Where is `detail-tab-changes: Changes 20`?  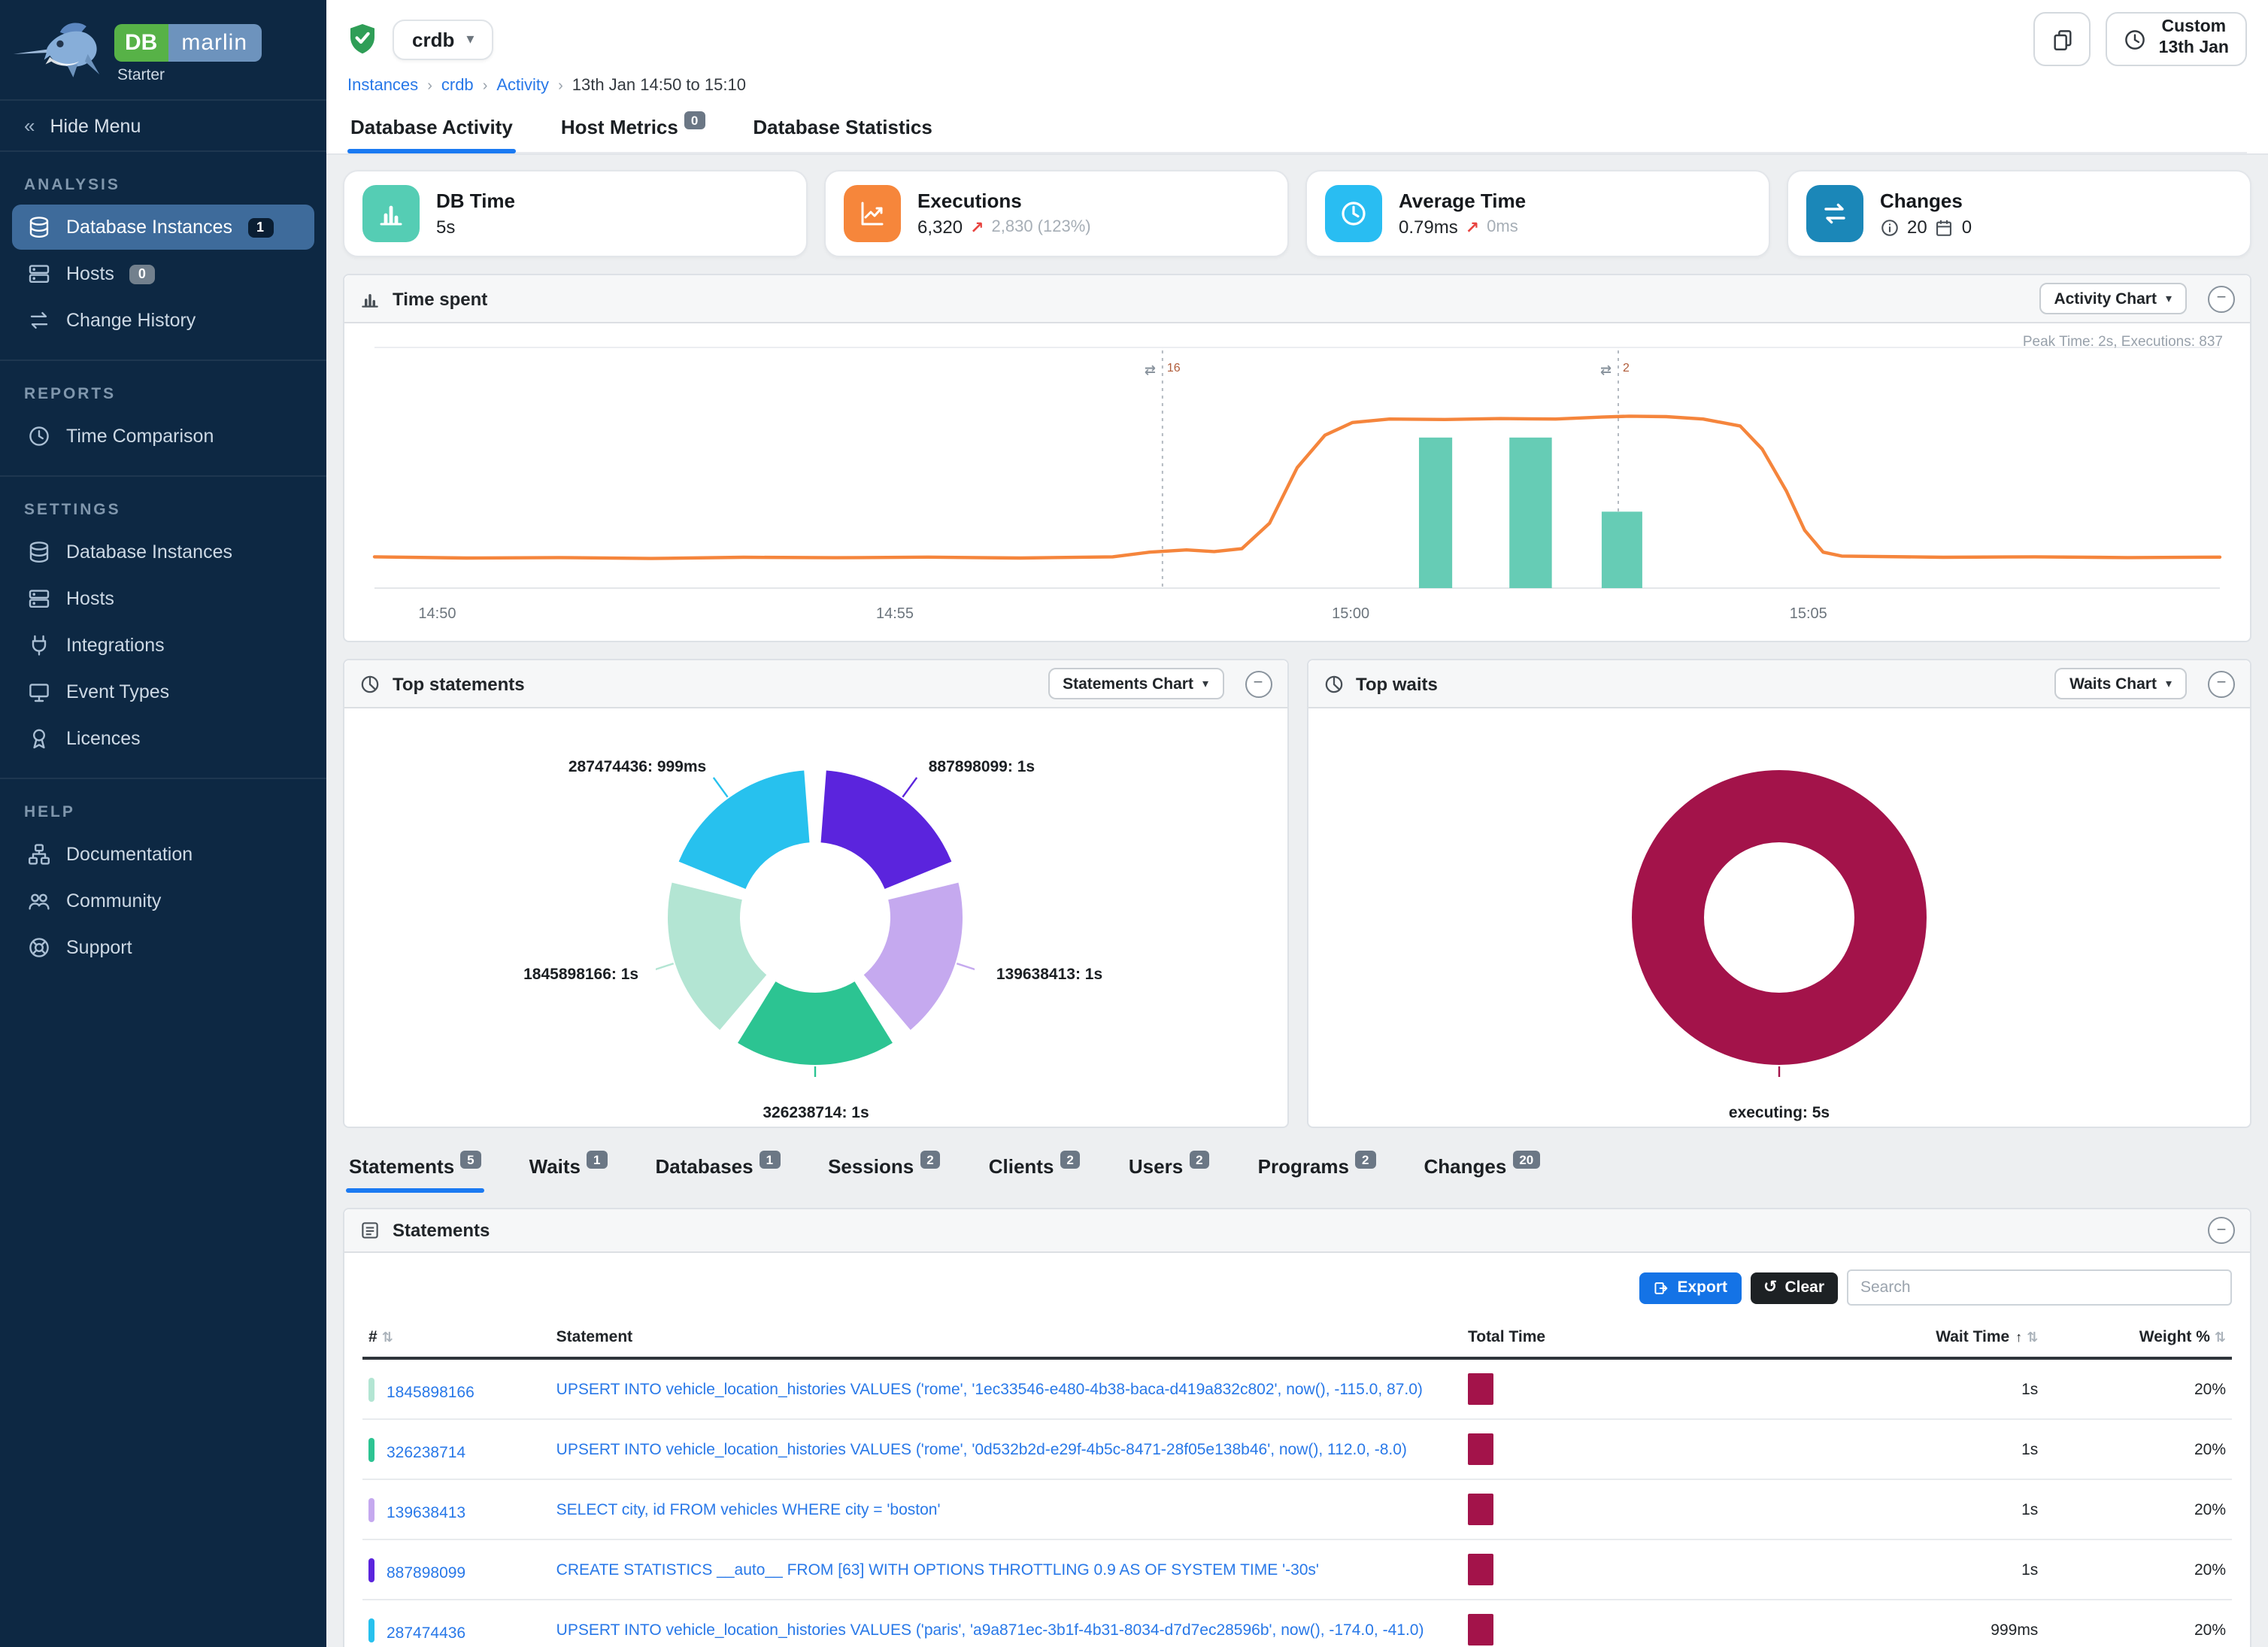
detail-tab-changes: Changes 20 is located at coordinates (1483, 1169).